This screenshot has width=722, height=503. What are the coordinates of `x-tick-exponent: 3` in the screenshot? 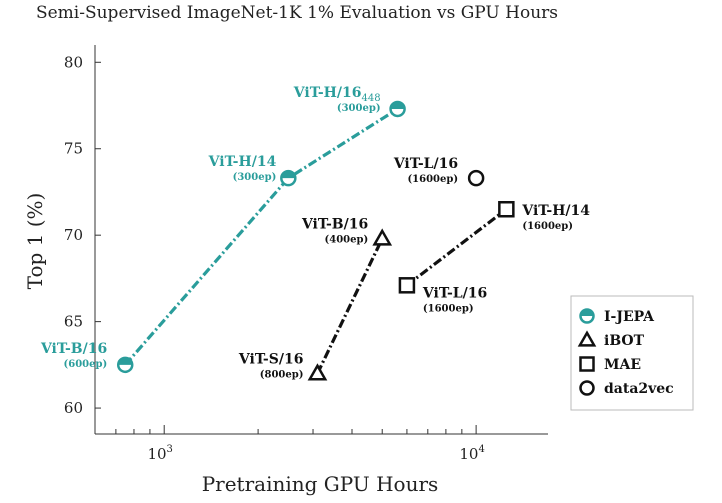 It's located at (170, 449).